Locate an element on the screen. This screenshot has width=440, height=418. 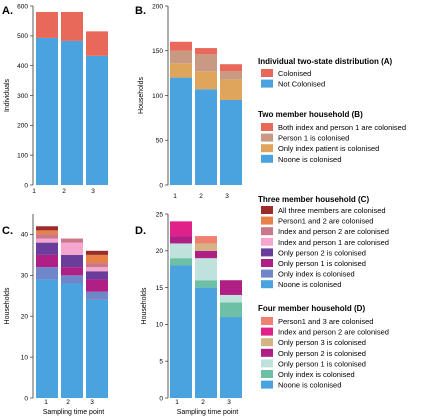
y-axis-title: Households is located at coordinates (141, 95).